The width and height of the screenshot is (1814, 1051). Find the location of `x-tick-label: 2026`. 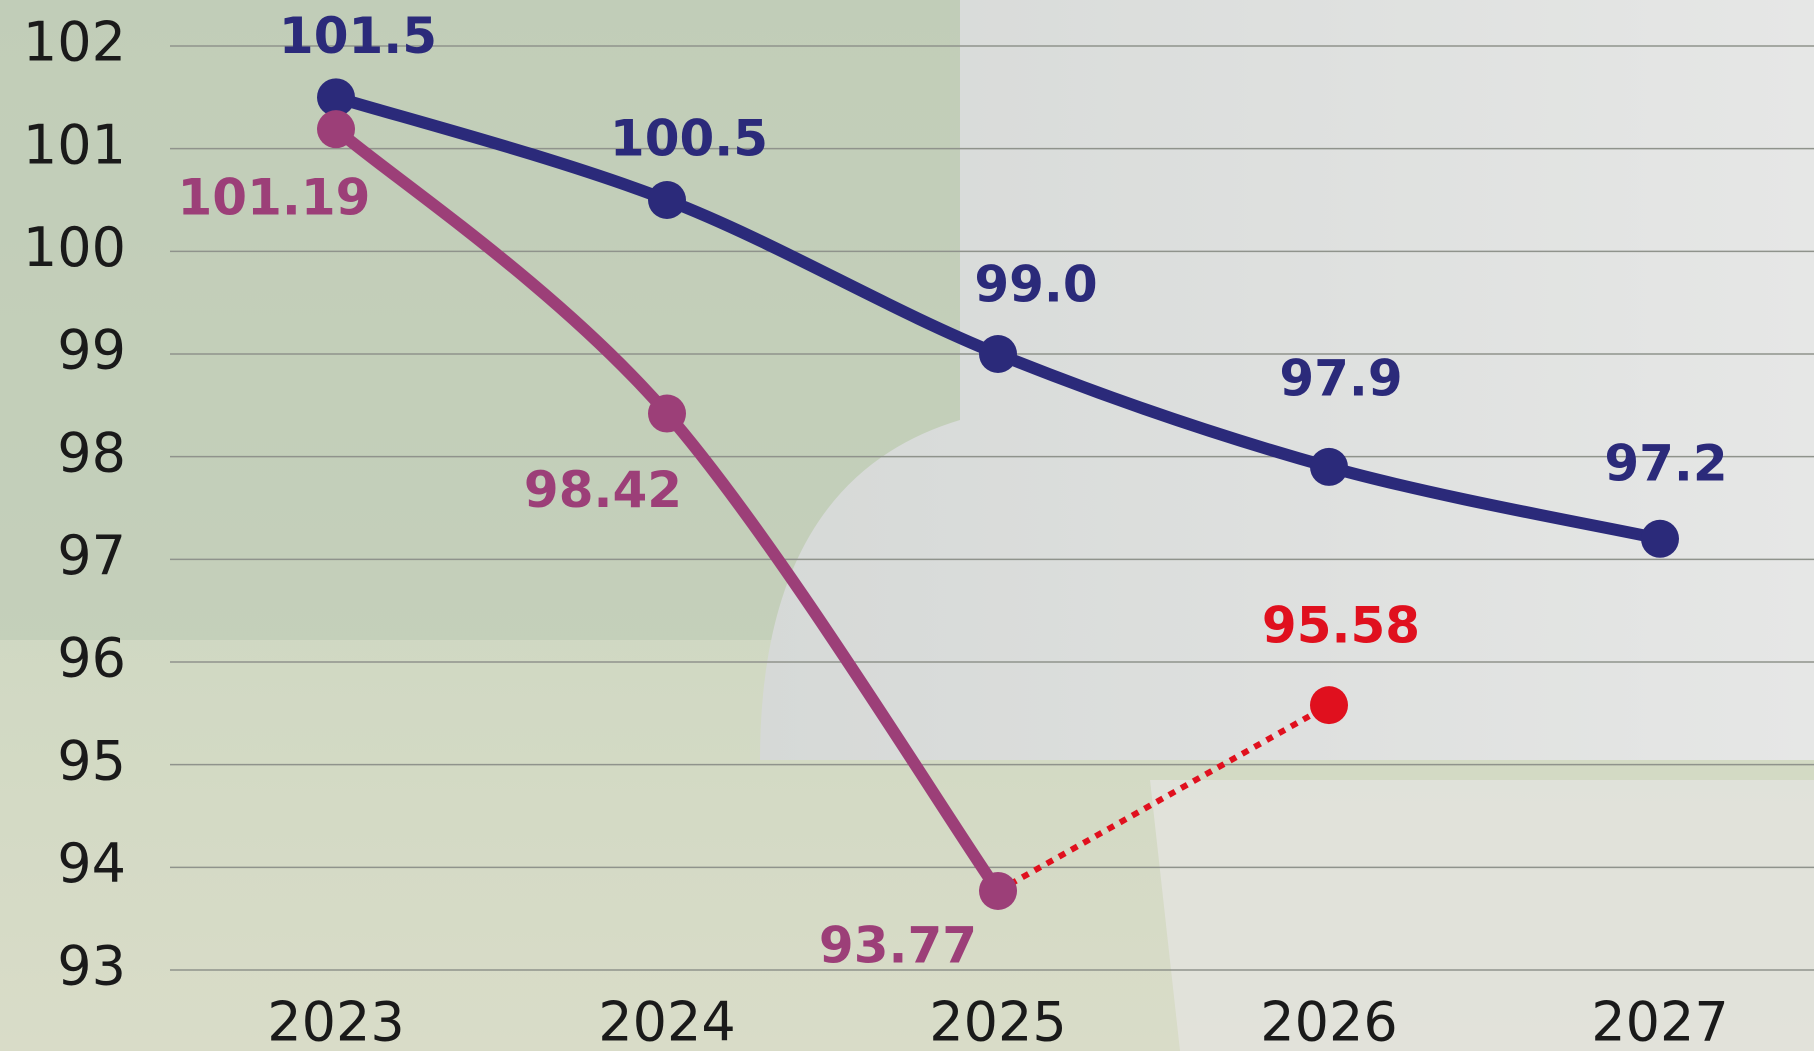

x-tick-label: 2026 is located at coordinates (1328, 1021).